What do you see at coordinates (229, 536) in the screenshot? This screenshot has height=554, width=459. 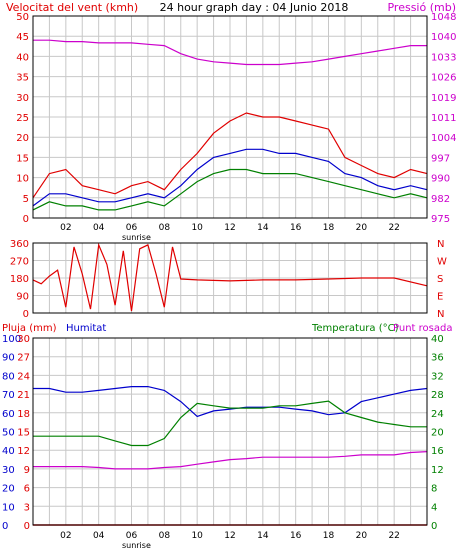 I see `panel3-x-tick-label: 12` at bounding box center [229, 536].